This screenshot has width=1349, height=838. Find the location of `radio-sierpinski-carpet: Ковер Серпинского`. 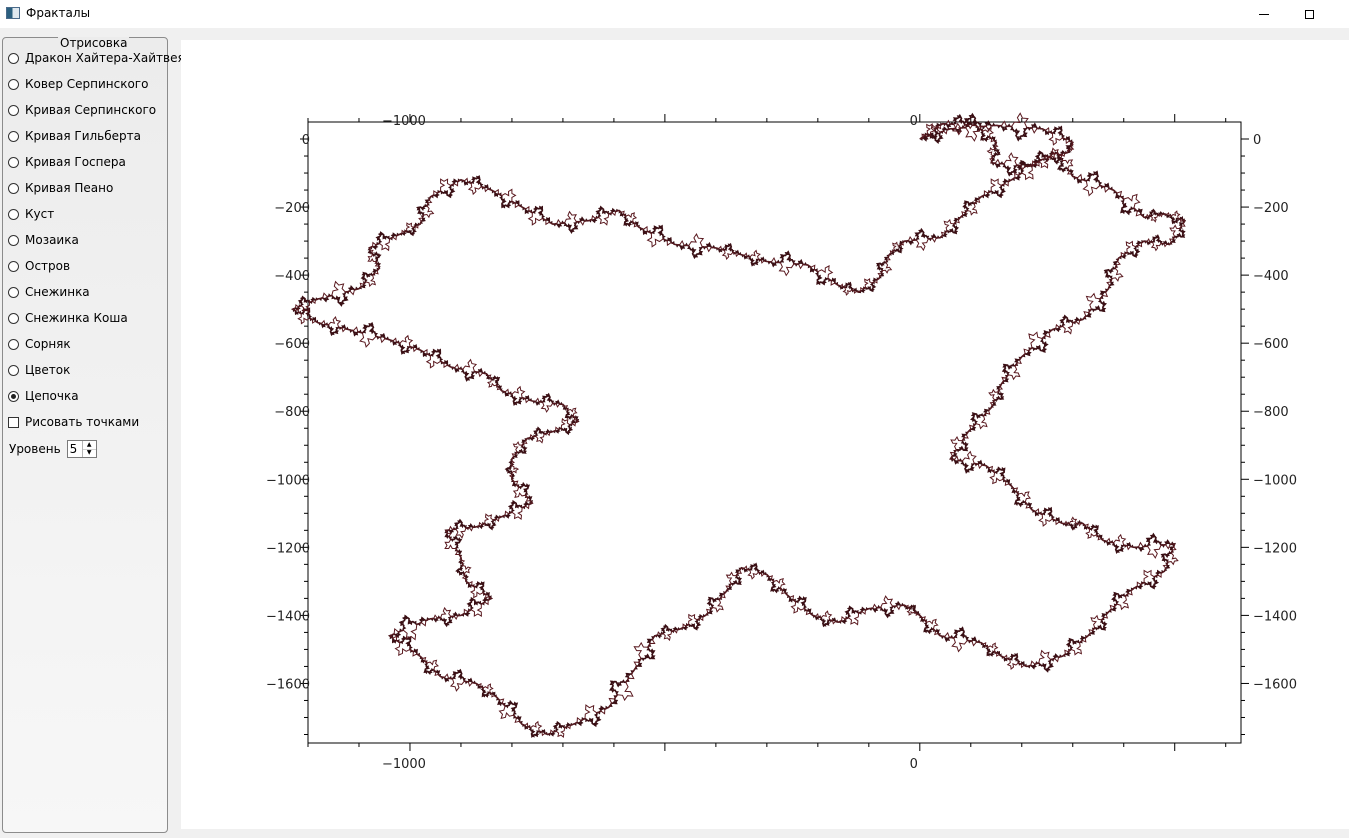

radio-sierpinski-carpet: Ковер Серпинского is located at coordinates (78, 84).